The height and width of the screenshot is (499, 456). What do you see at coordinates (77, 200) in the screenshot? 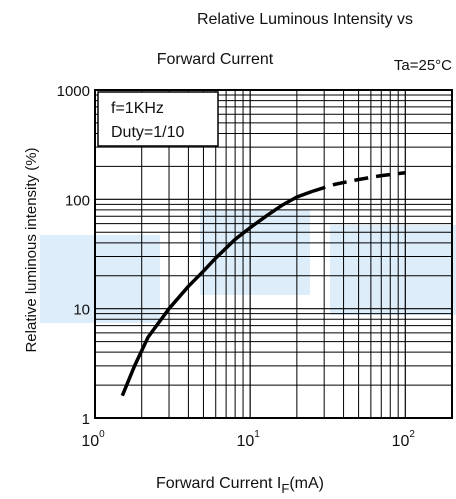
I see `y-tick-label: 100` at bounding box center [77, 200].